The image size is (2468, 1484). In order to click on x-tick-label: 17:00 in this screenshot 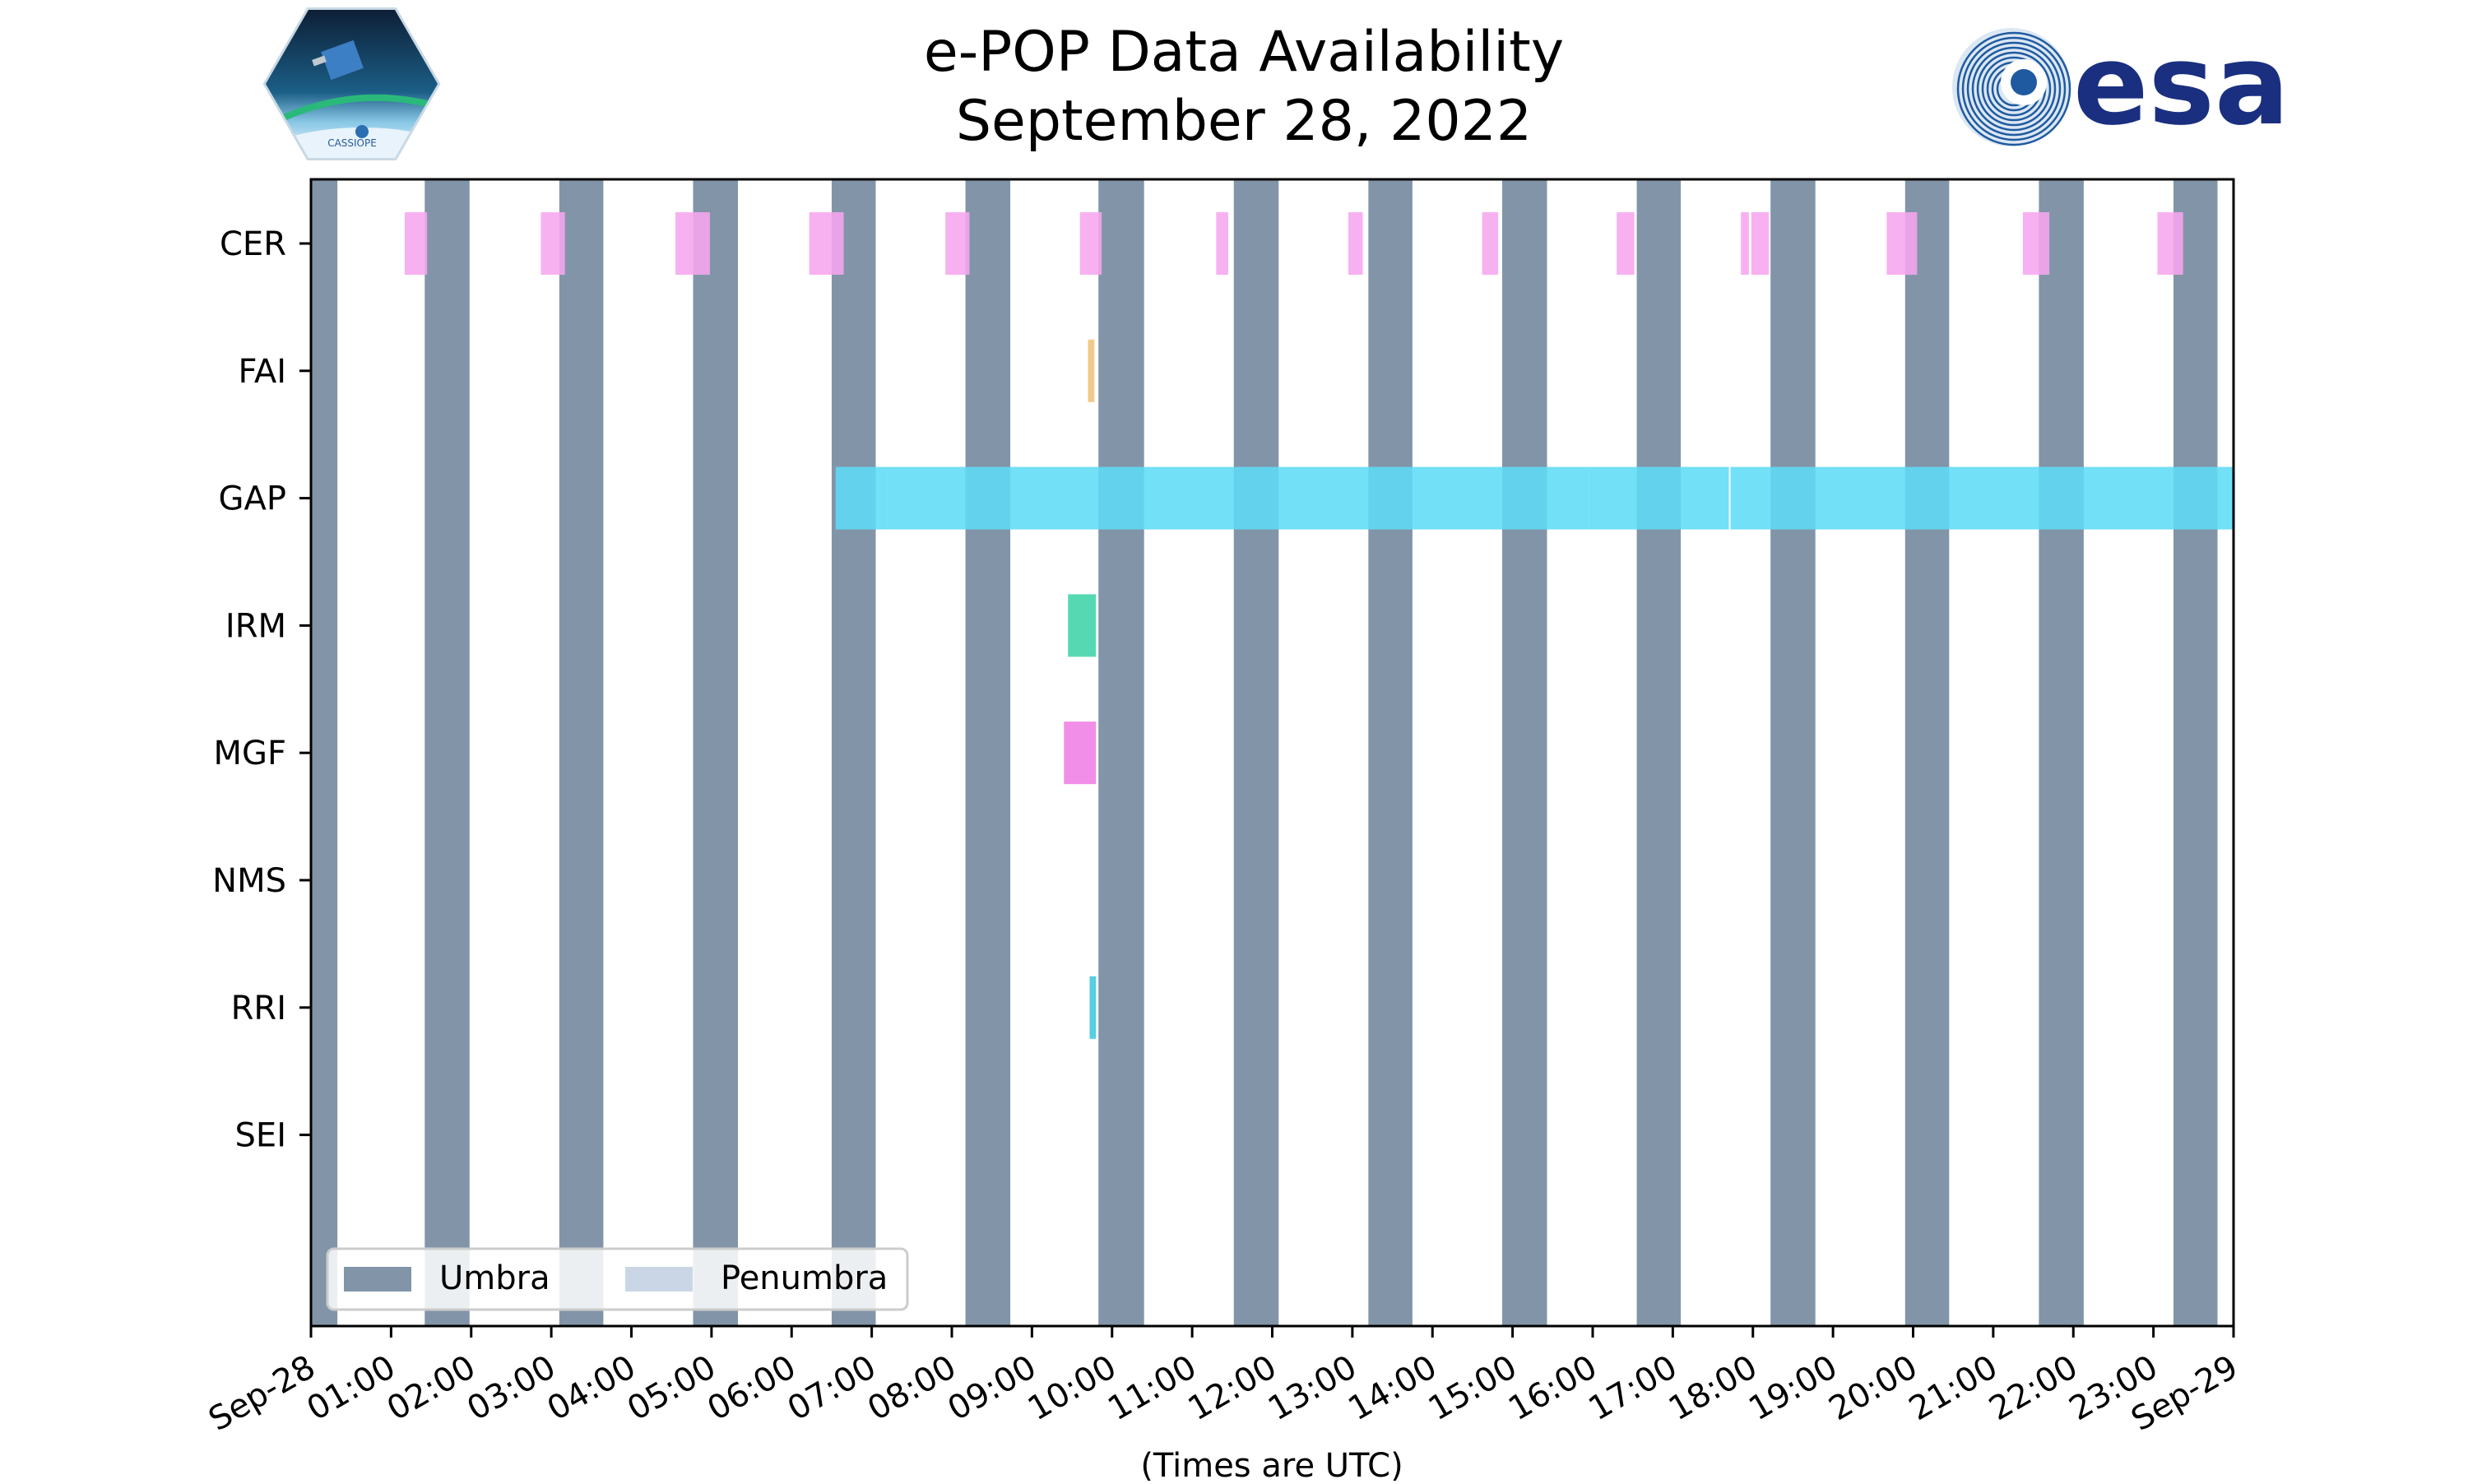, I will do `click(1633, 1388)`.